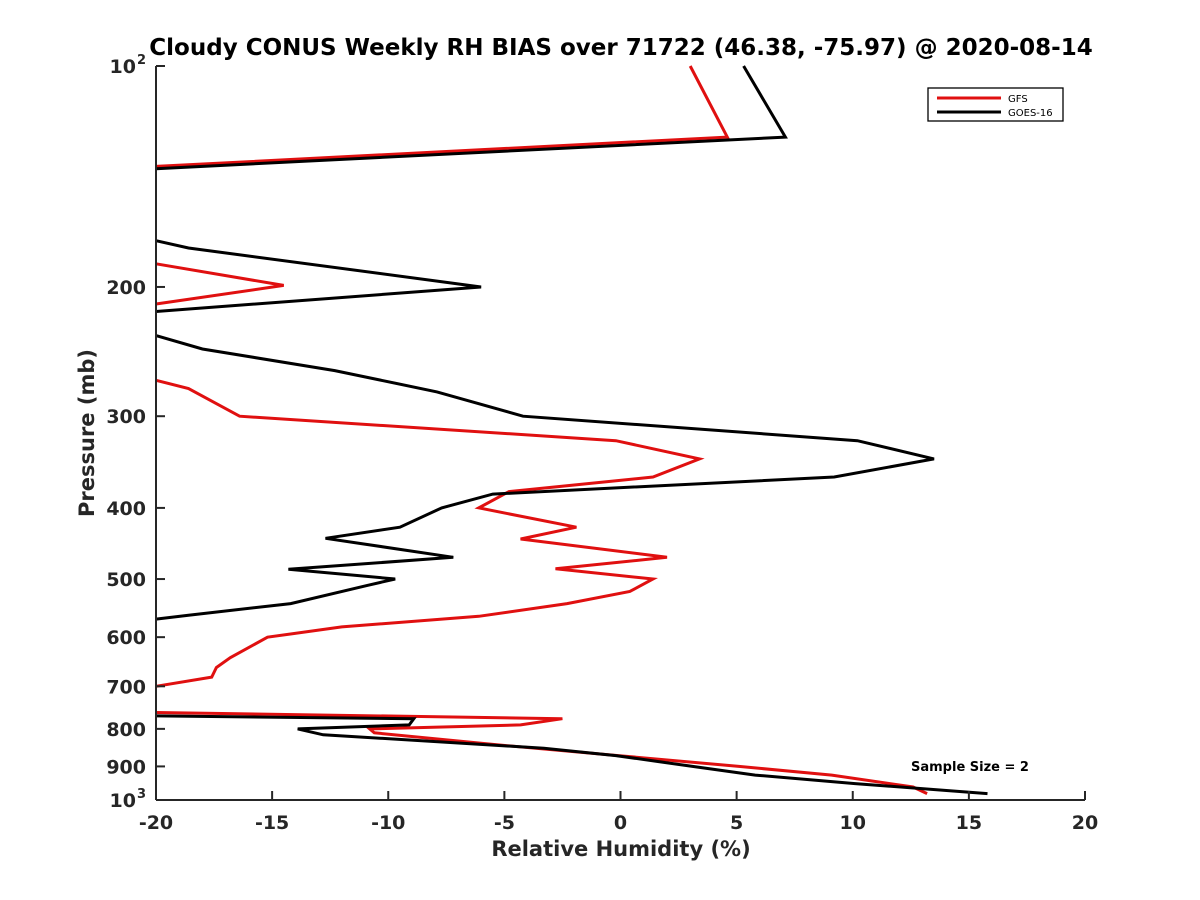 Image resolution: width=1200 pixels, height=900 pixels. I want to click on legend-box, so click(995, 104).